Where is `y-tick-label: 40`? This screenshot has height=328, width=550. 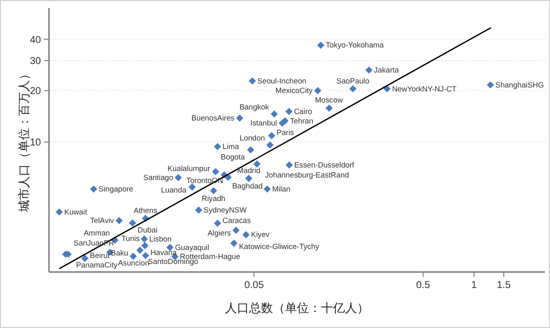 y-tick-label: 40 is located at coordinates (36, 40).